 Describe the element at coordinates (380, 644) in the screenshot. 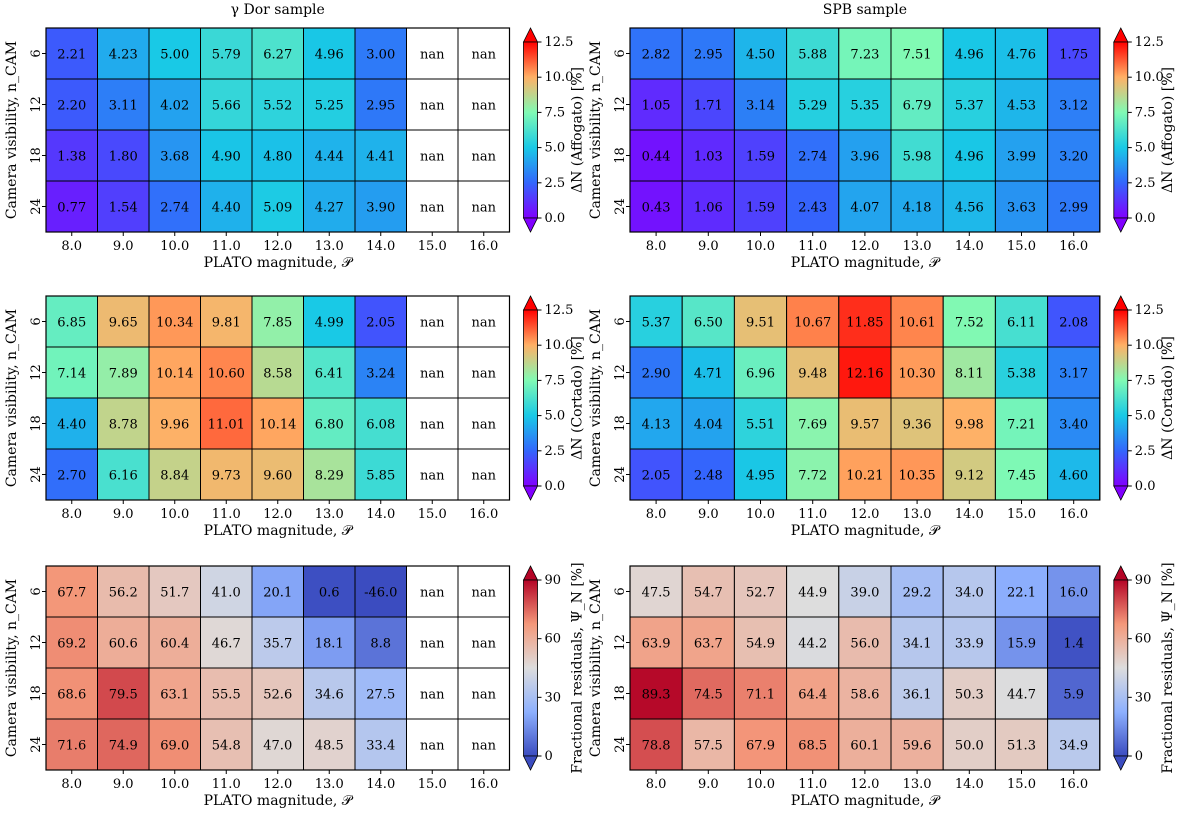

I see `cell-value-label: 8.8` at that location.